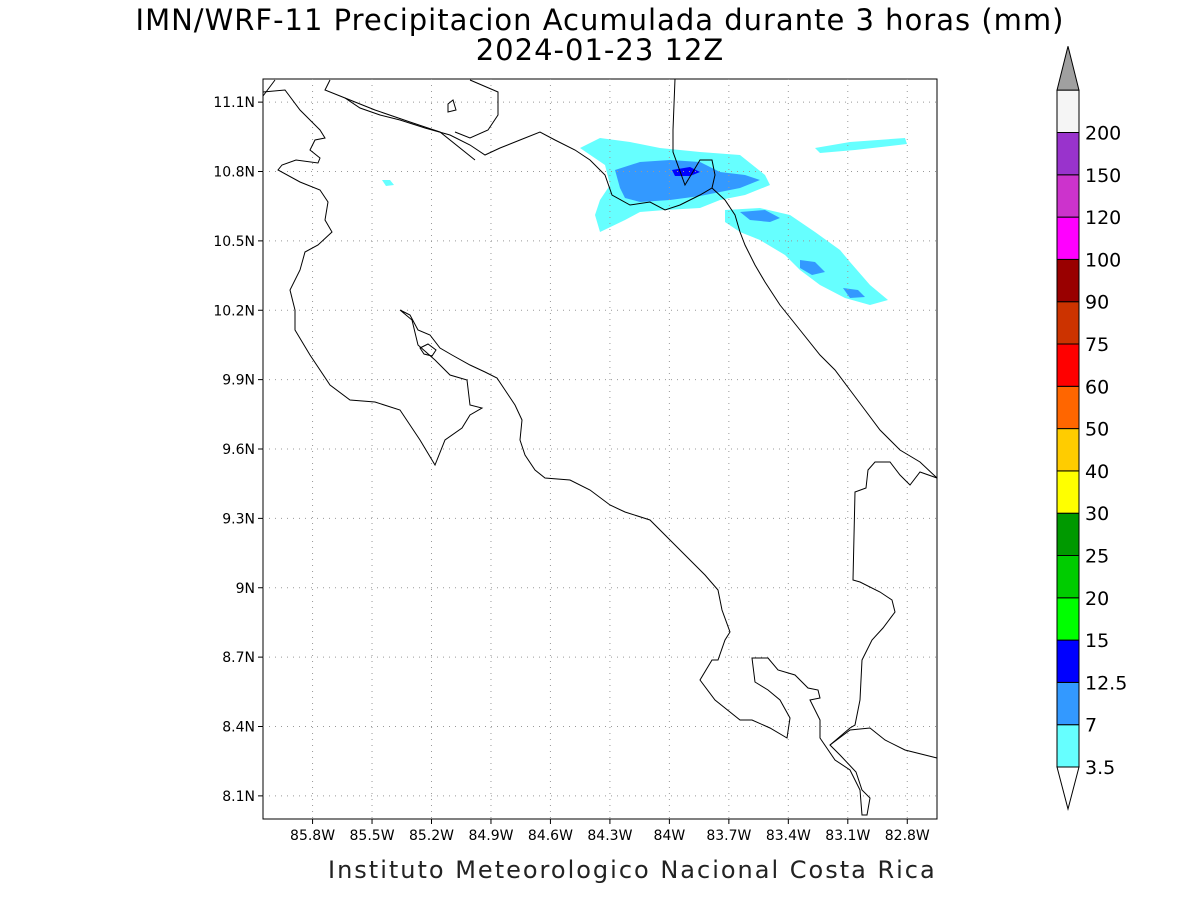 This screenshot has width=1200, height=900. I want to click on lon-tick-label: 84.3W, so click(609, 836).